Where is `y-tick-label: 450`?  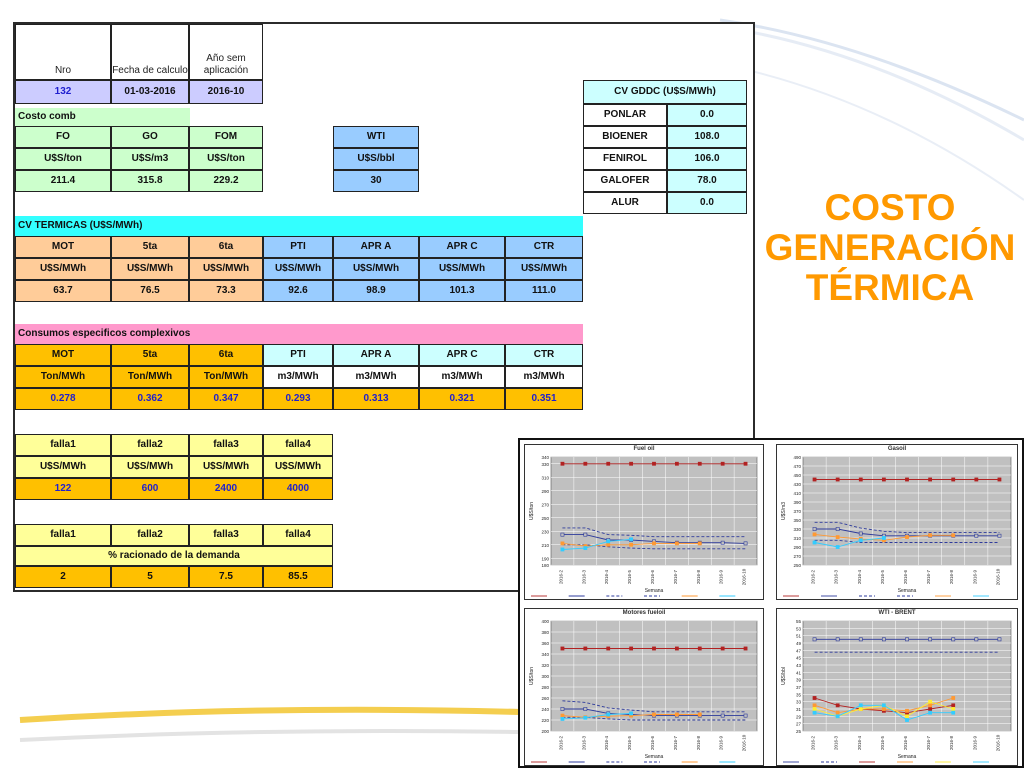
y-tick-label: 450 is located at coordinates (797, 475).